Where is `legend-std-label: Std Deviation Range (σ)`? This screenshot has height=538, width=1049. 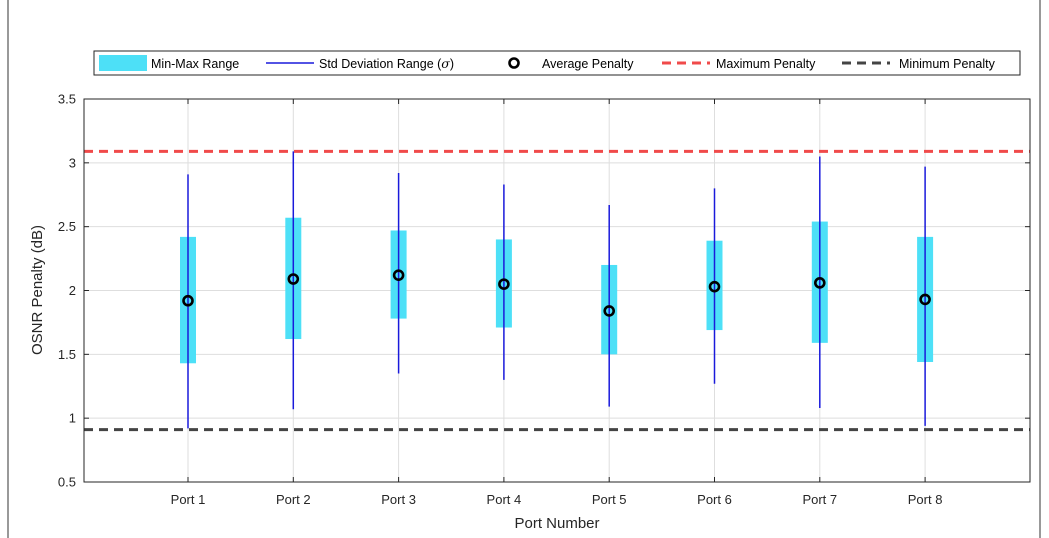
legend-std-label: Std Deviation Range (σ) is located at coordinates (386, 63).